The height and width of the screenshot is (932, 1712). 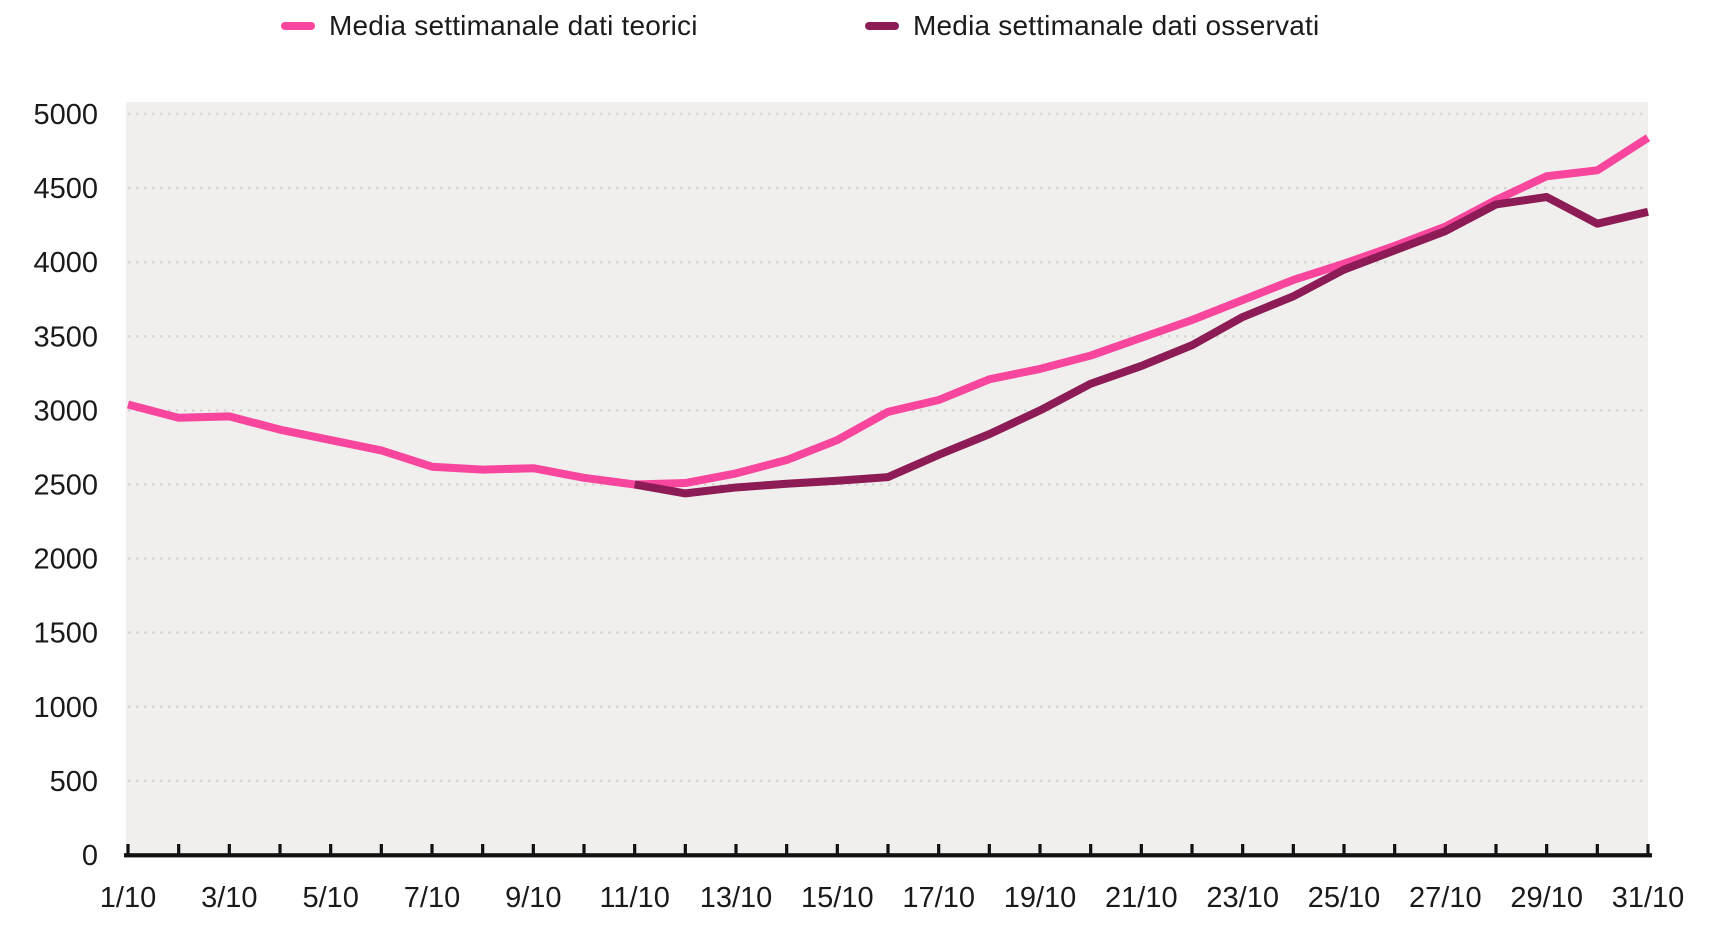 I want to click on x-axis-label-29/10: 29/10, so click(x=1546, y=898).